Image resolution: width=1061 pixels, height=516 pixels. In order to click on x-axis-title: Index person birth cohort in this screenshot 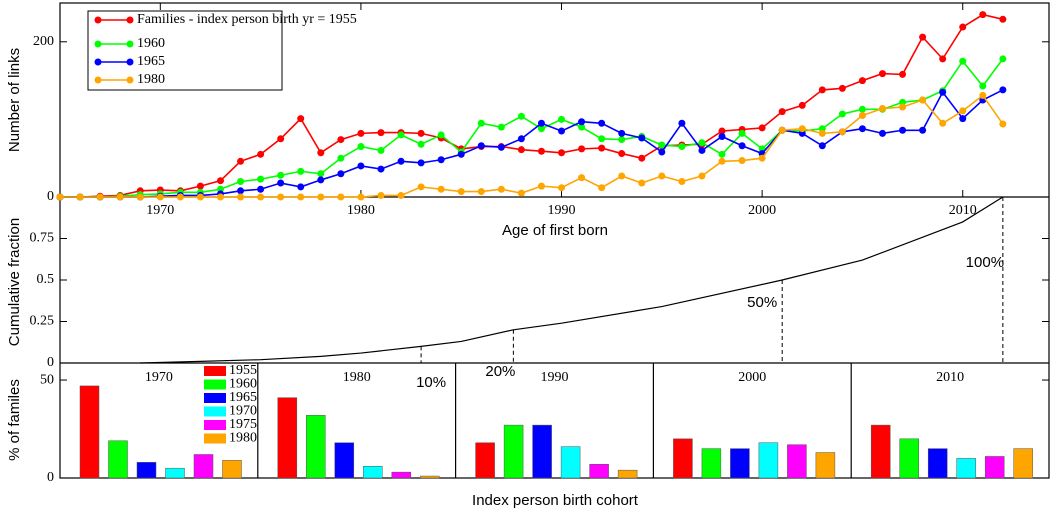, I will do `click(555, 500)`.